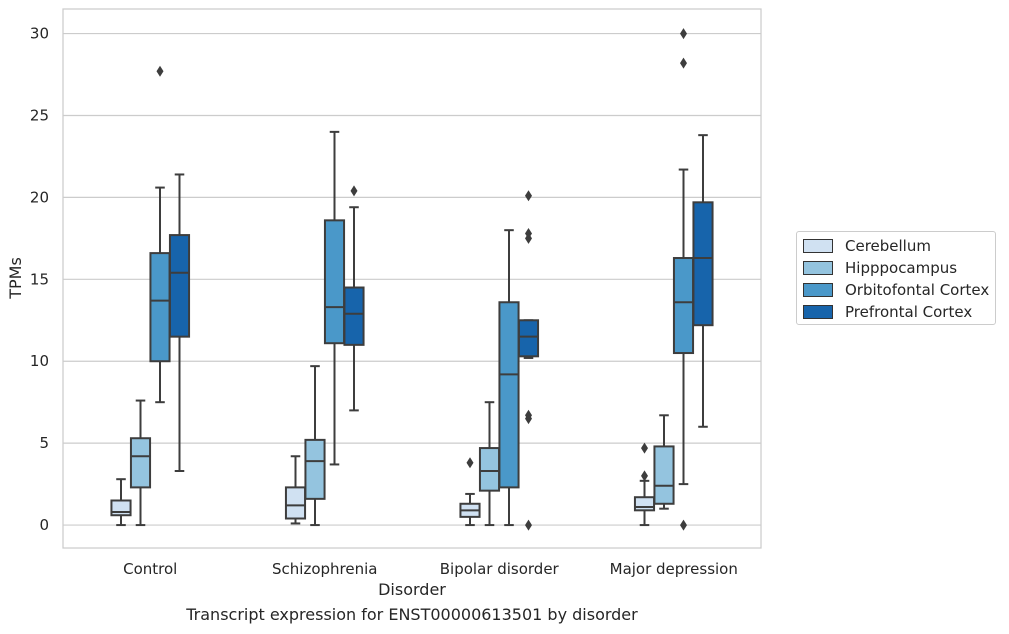 This screenshot has height=634, width=1009. Describe the element at coordinates (39, 115) in the screenshot. I see `y-tick-label: 25` at that location.